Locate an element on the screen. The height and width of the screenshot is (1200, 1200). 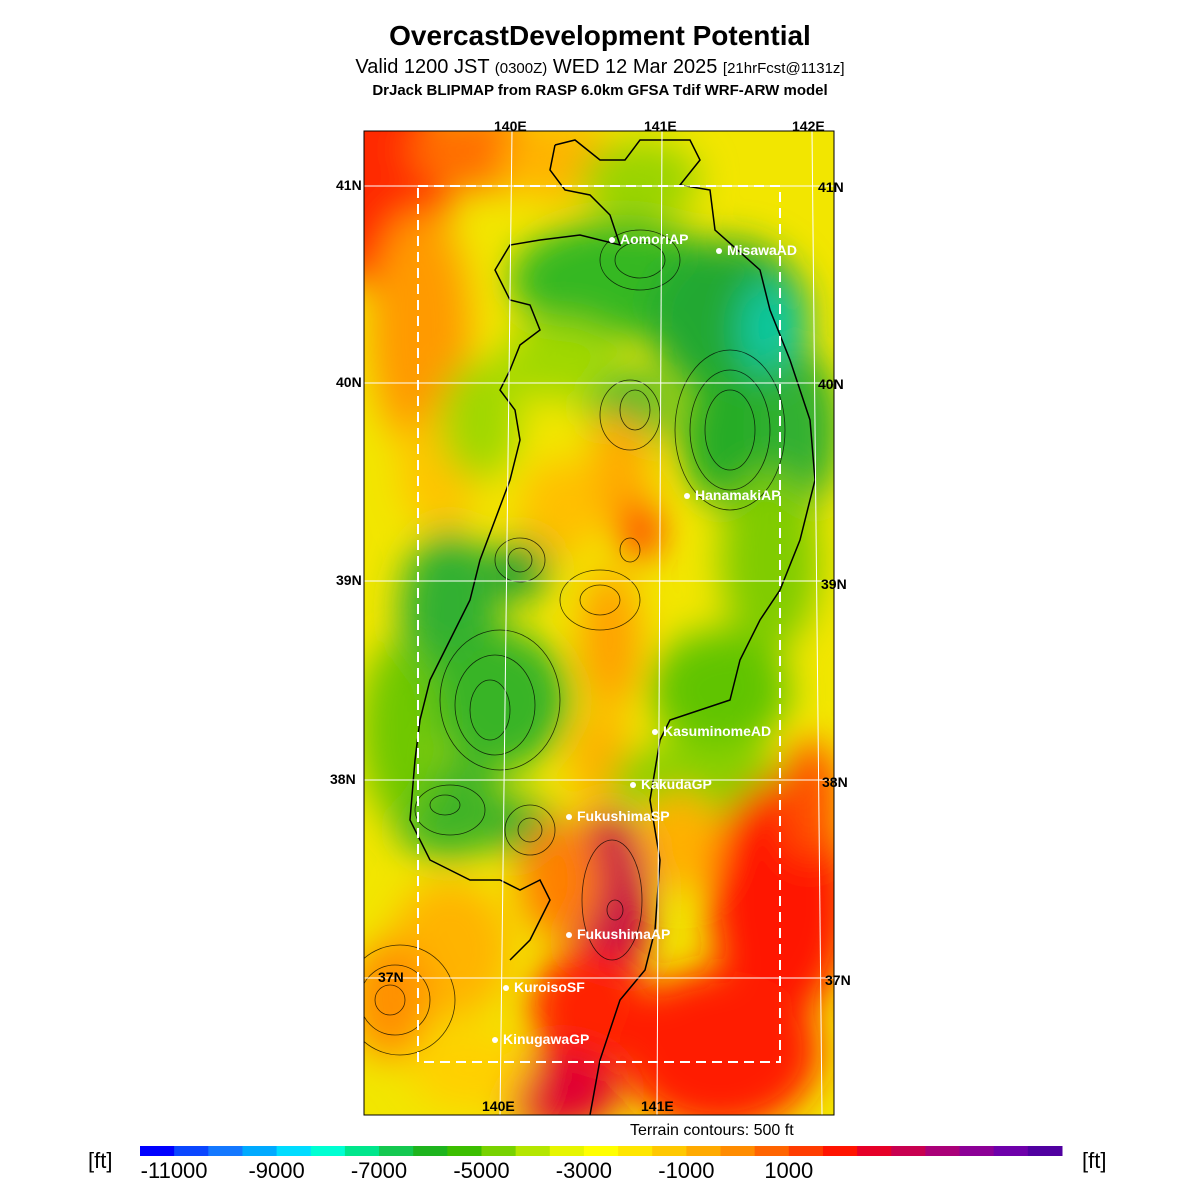
lat-label-left: 40N is located at coordinates (349, 382).